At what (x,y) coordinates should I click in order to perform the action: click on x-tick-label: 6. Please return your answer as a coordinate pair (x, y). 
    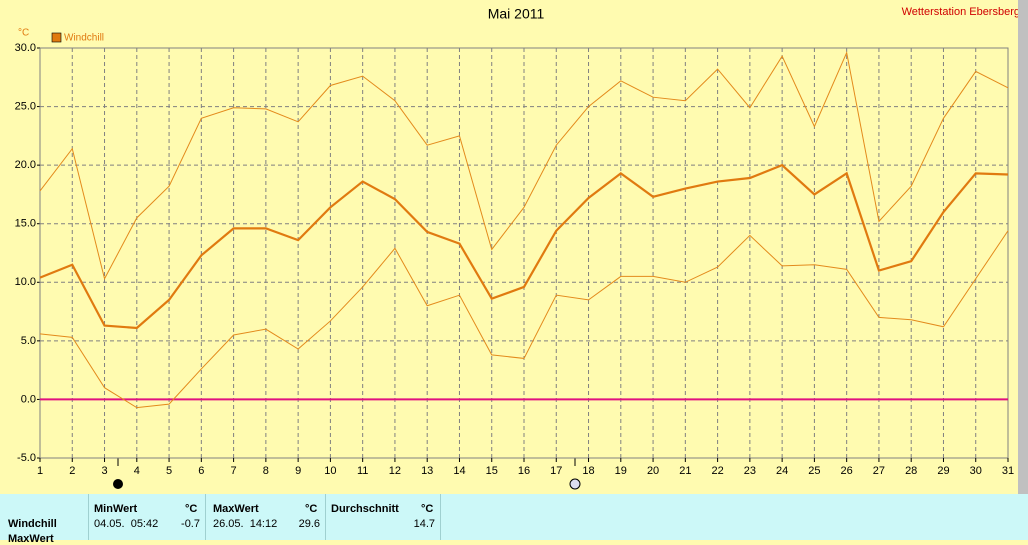
    Looking at the image, I should click on (201, 471).